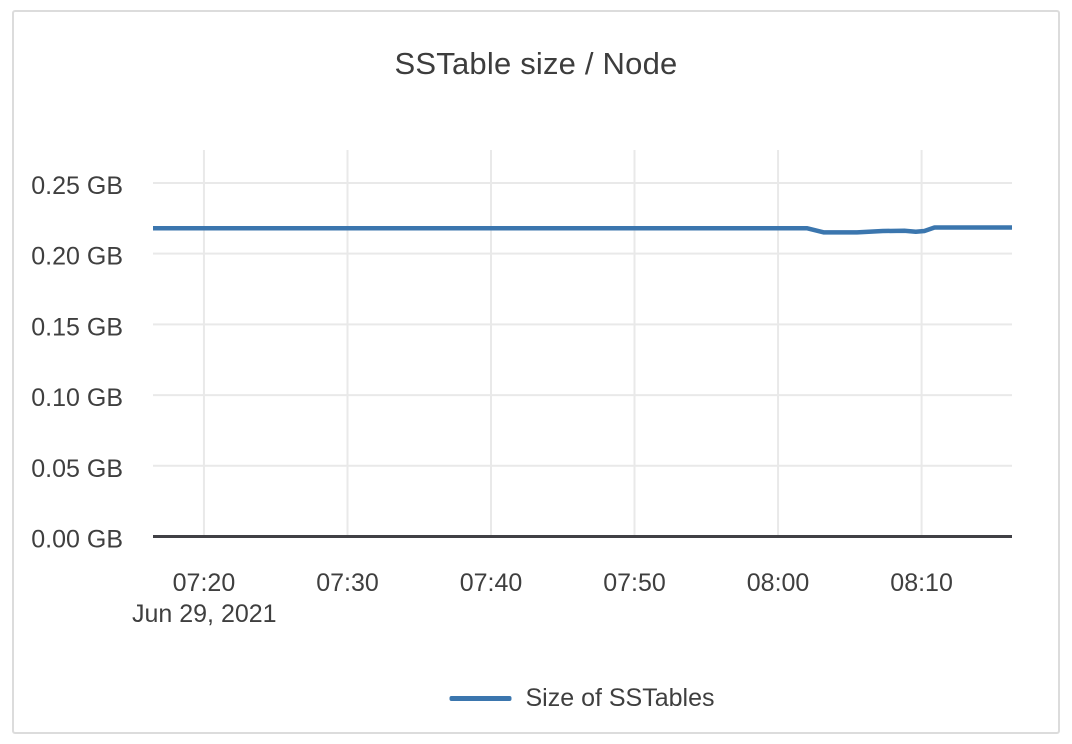 The image size is (1072, 744). Describe the element at coordinates (77, 540) in the screenshot. I see `y-axis-tick-label: 0.00 GB` at that location.